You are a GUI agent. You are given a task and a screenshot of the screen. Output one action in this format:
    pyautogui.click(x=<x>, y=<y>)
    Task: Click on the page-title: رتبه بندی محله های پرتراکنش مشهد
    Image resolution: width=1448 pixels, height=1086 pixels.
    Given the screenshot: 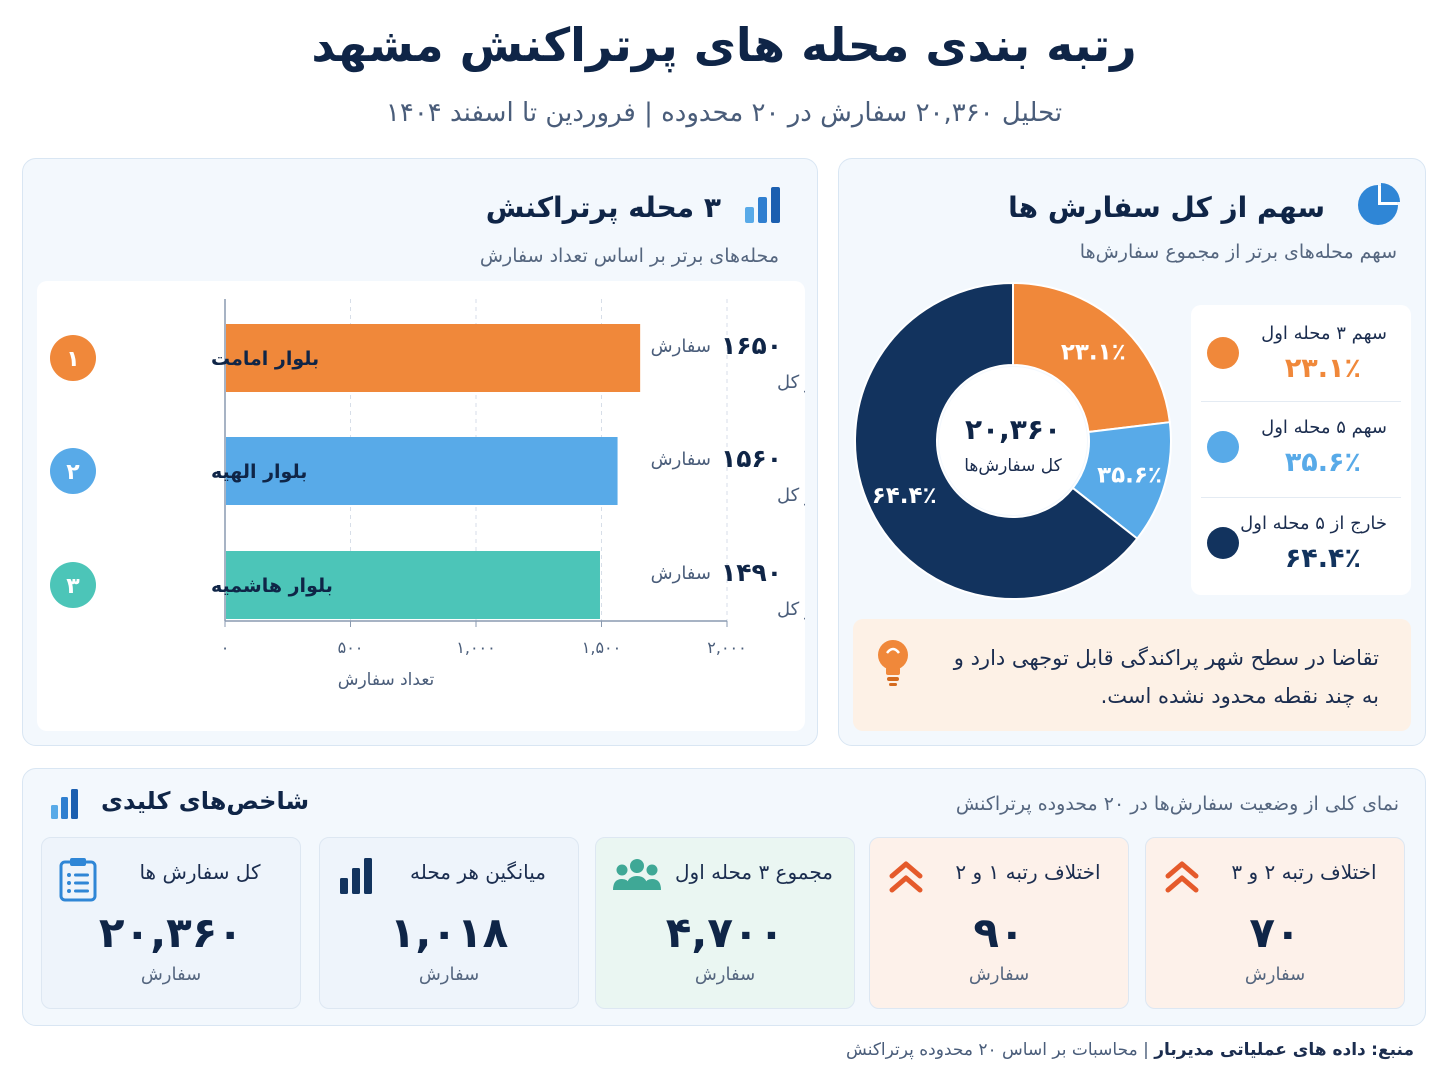 What is the action you would take?
    pyautogui.click(x=724, y=45)
    